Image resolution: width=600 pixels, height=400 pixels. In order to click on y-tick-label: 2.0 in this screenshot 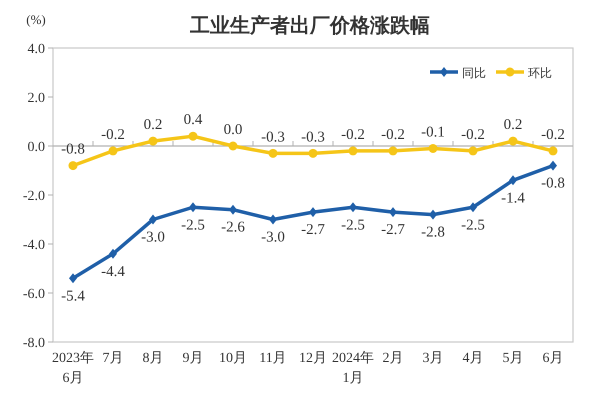, I will do `click(36, 98)`.